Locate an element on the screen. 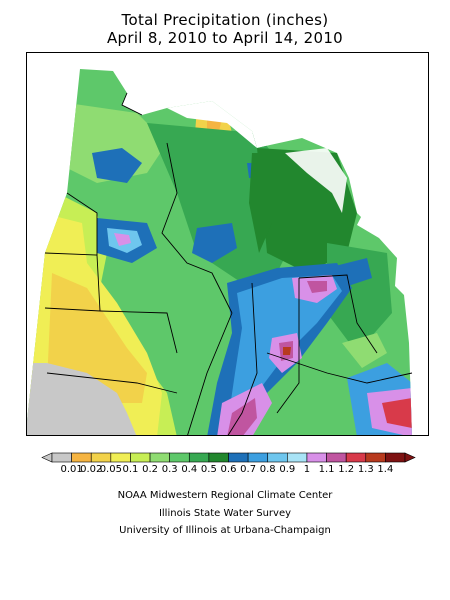  map-subtitle: April 8, 2010 to April 14, 2010 is located at coordinates (225, 38).